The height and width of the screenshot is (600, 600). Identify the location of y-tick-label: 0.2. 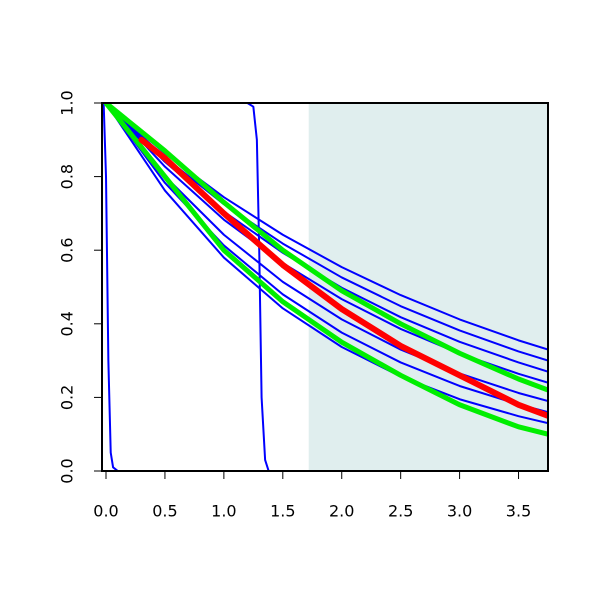
(67, 397).